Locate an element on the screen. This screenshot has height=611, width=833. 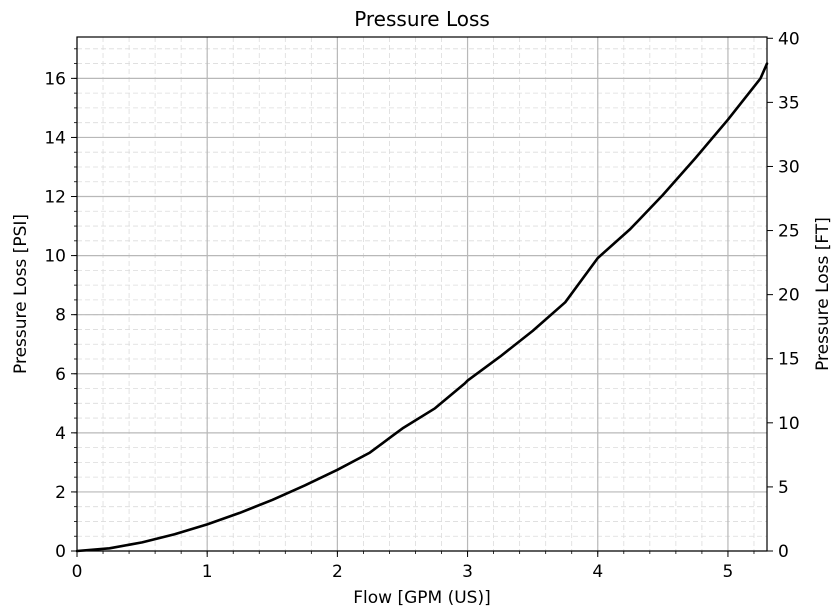
y-tick-label: 6 is located at coordinates (60, 375).